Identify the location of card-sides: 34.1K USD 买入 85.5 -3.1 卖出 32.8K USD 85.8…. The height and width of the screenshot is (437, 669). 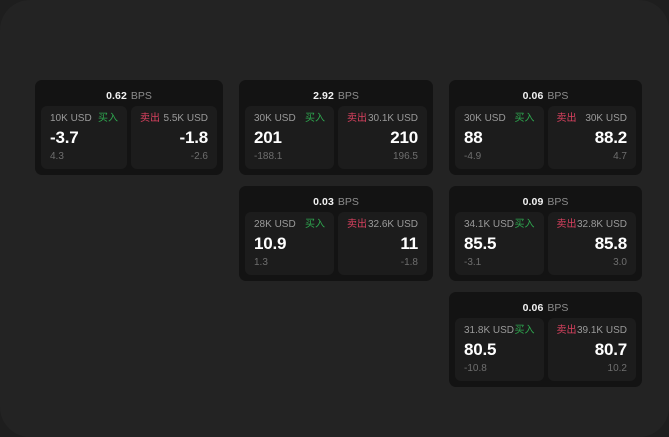
(545, 243).